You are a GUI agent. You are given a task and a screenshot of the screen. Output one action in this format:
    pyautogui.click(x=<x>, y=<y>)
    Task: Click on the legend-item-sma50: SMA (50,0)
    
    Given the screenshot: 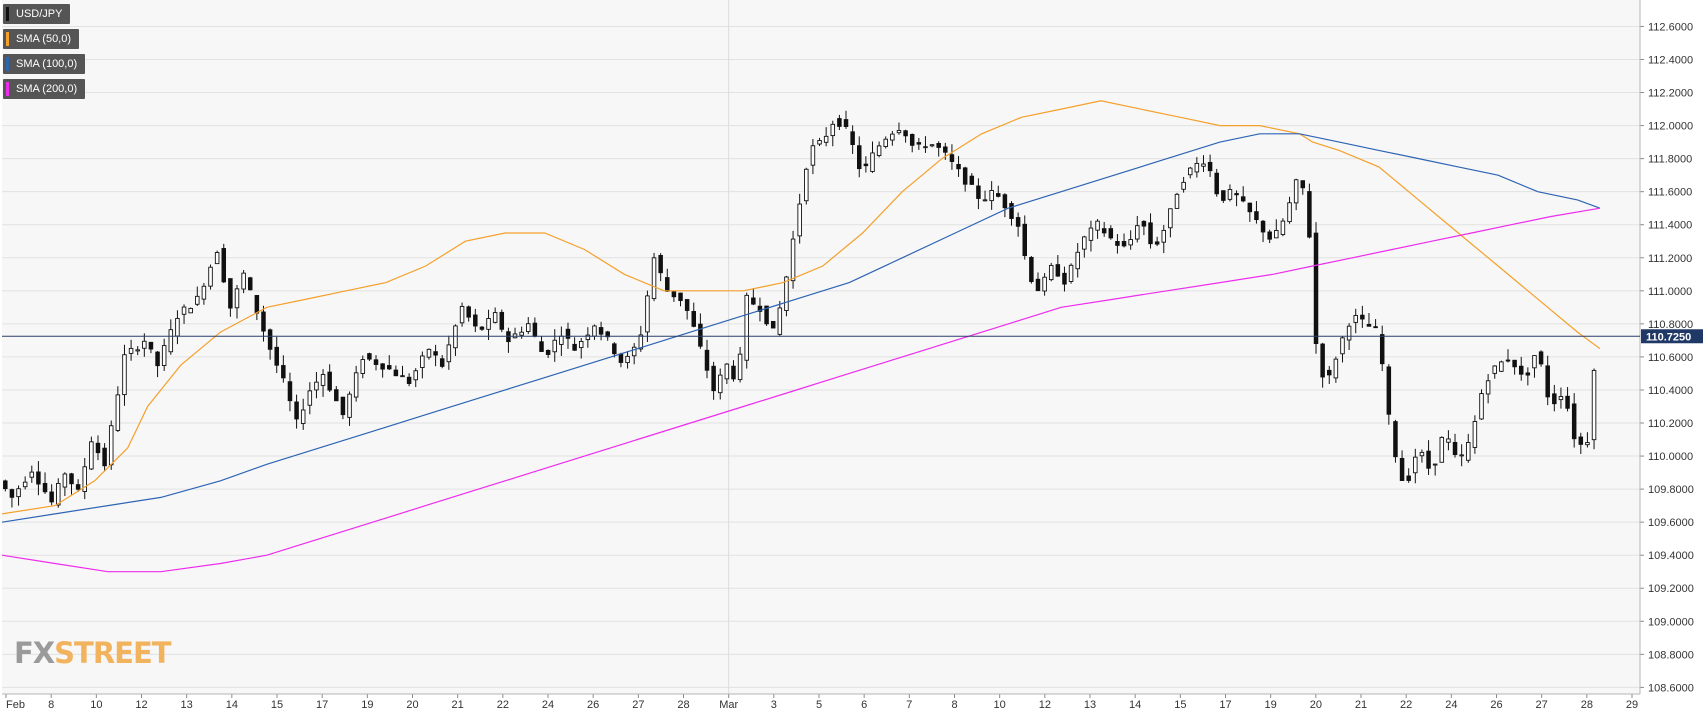 What is the action you would take?
    pyautogui.click(x=41, y=39)
    